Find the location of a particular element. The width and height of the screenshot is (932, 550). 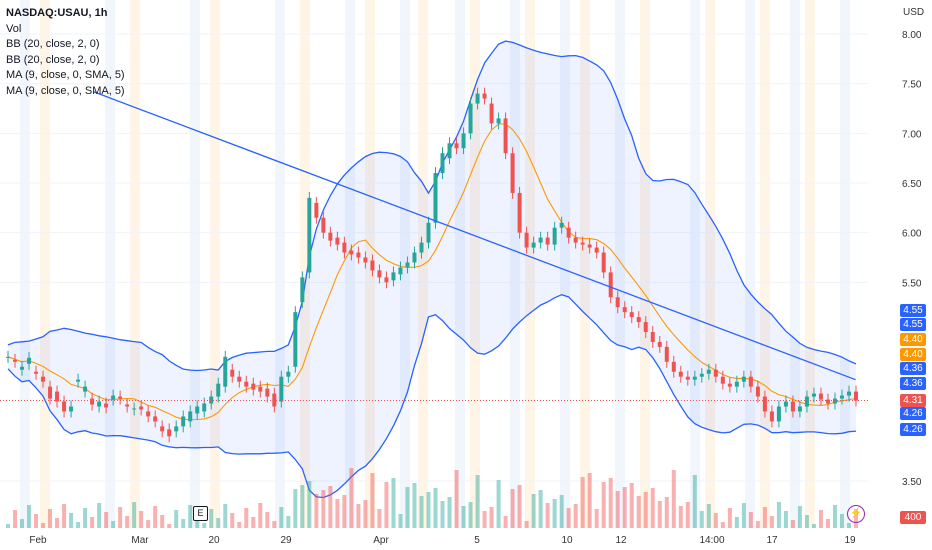

earnings-badge: E is located at coordinates (200, 513).